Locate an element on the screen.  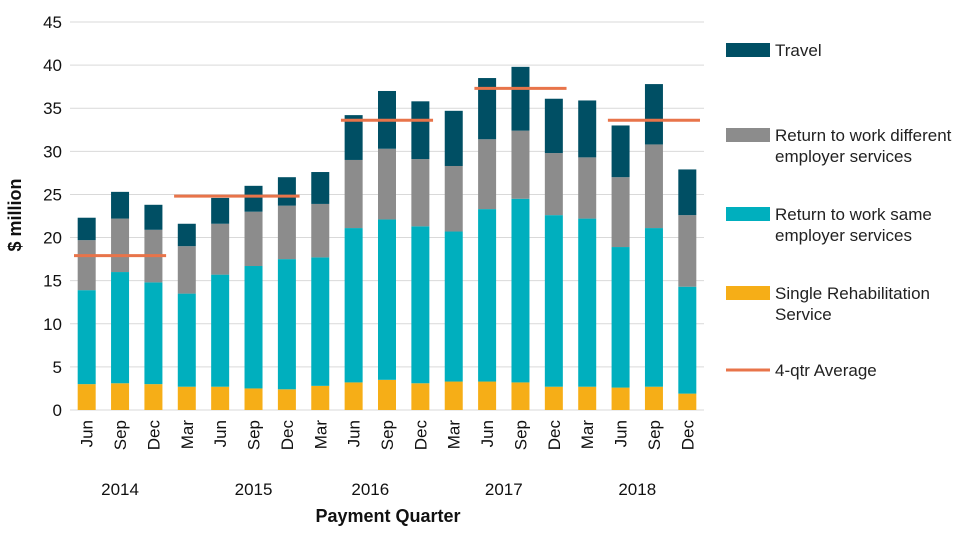
y-tick-label: 45 is located at coordinates (52, 22).